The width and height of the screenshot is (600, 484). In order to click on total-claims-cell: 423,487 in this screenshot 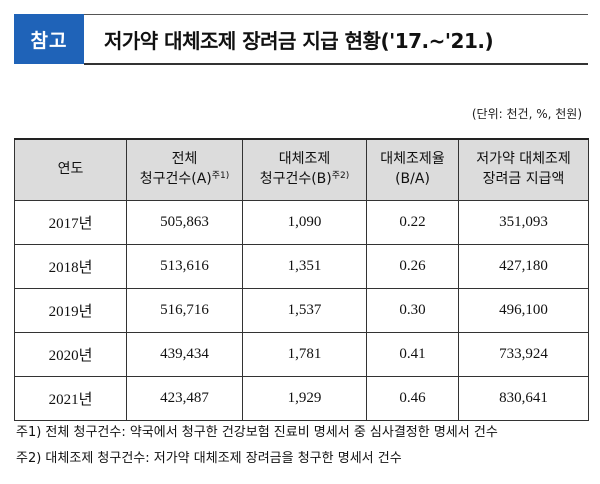, I will do `click(184, 398)`.